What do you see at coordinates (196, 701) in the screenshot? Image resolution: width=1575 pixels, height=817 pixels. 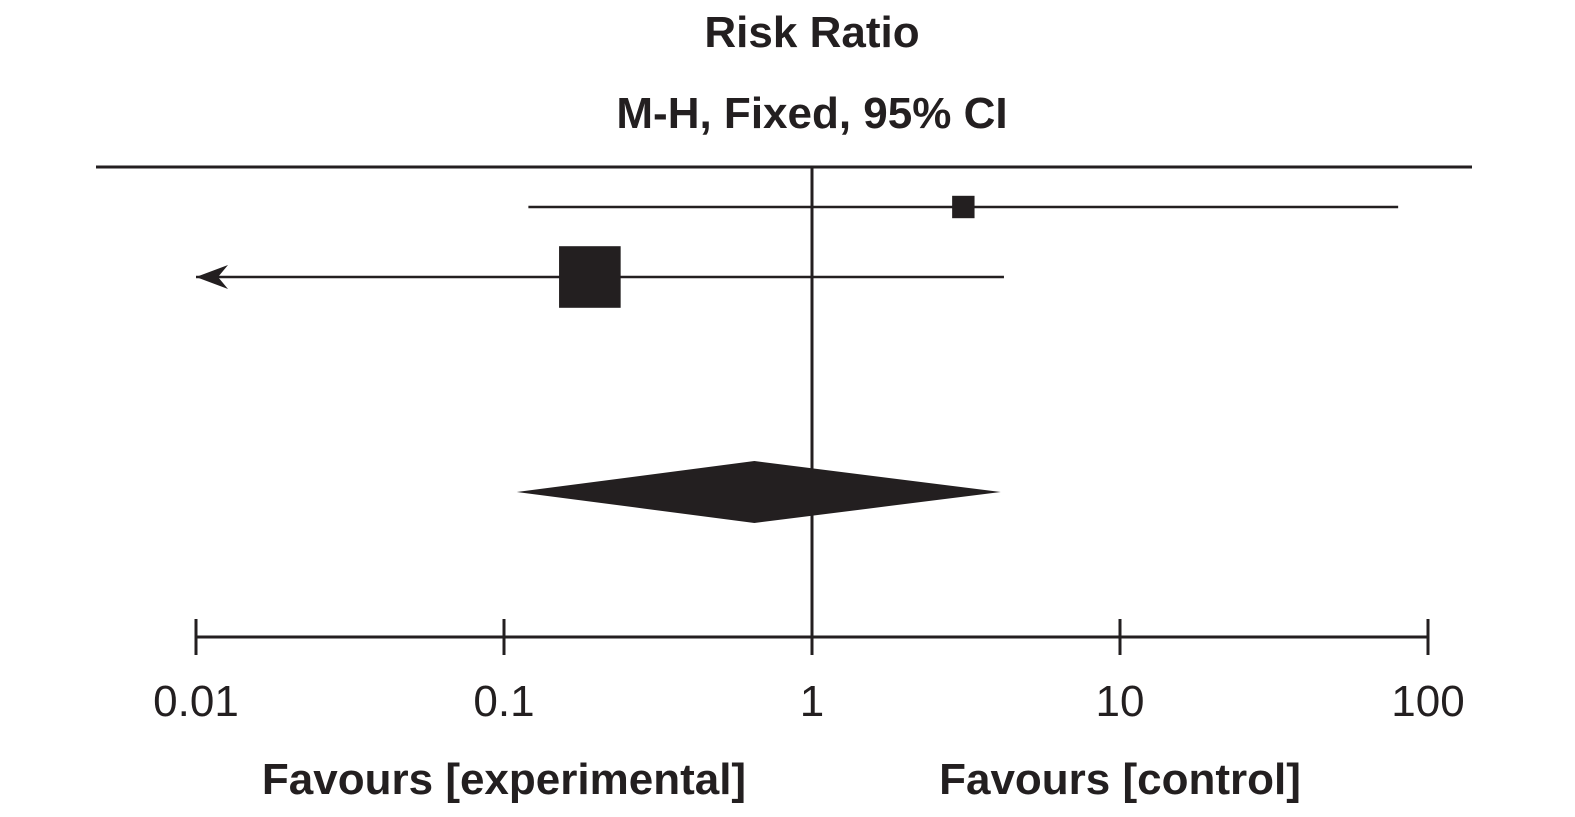 I see `x-axis-tick-label: 0.01` at bounding box center [196, 701].